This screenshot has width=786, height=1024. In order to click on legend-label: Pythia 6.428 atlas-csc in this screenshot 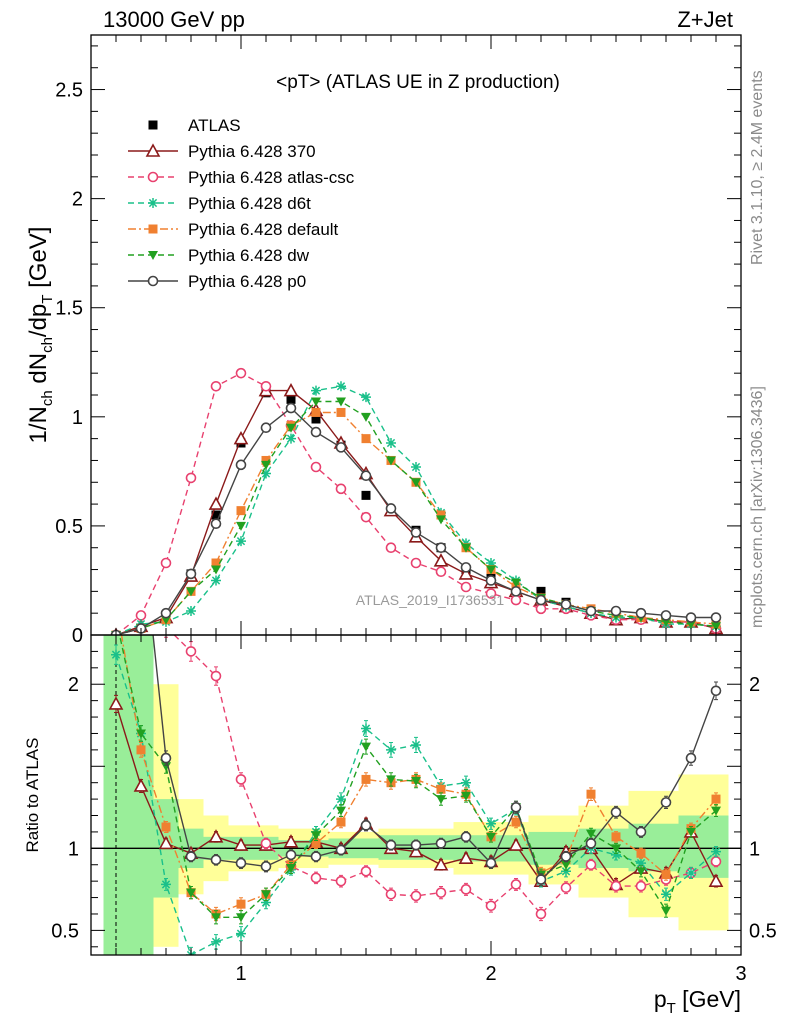, I will do `click(271, 177)`.